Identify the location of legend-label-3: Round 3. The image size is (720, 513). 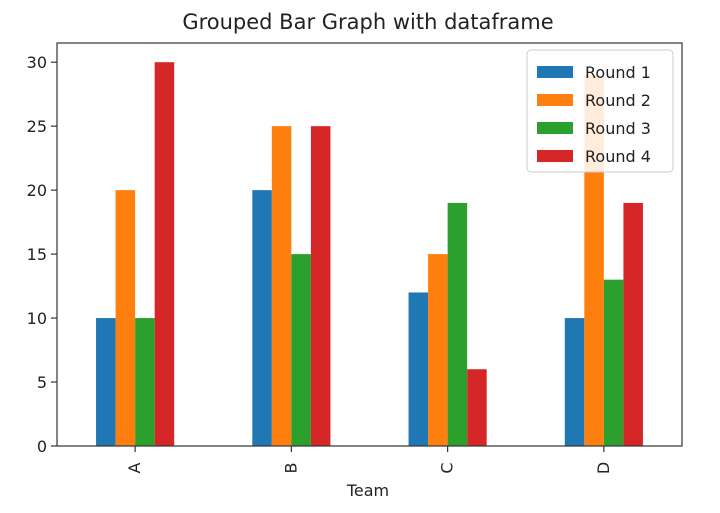
(618, 128).